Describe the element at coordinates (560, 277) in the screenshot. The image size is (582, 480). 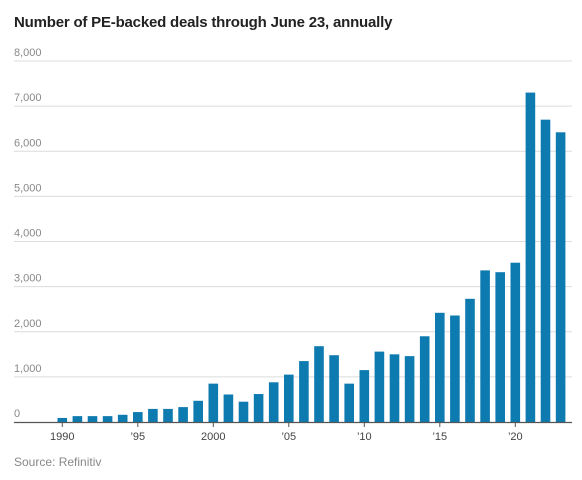
I see `bar-2023` at that location.